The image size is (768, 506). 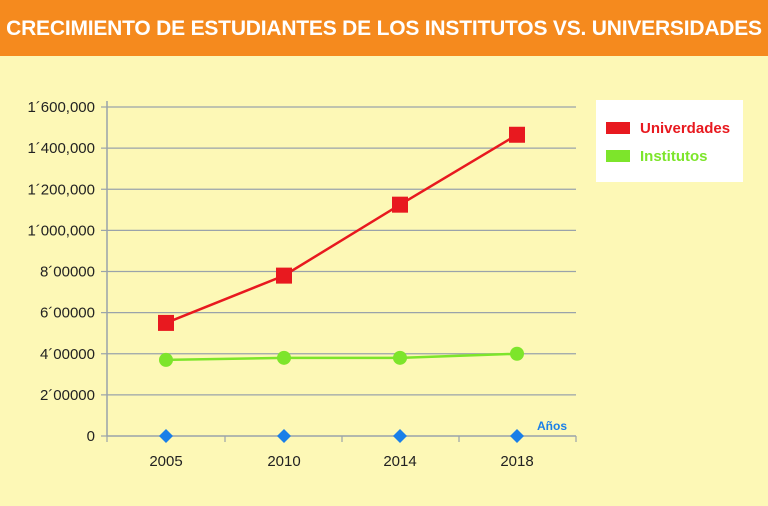 I want to click on title-banner, so click(x=384, y=28).